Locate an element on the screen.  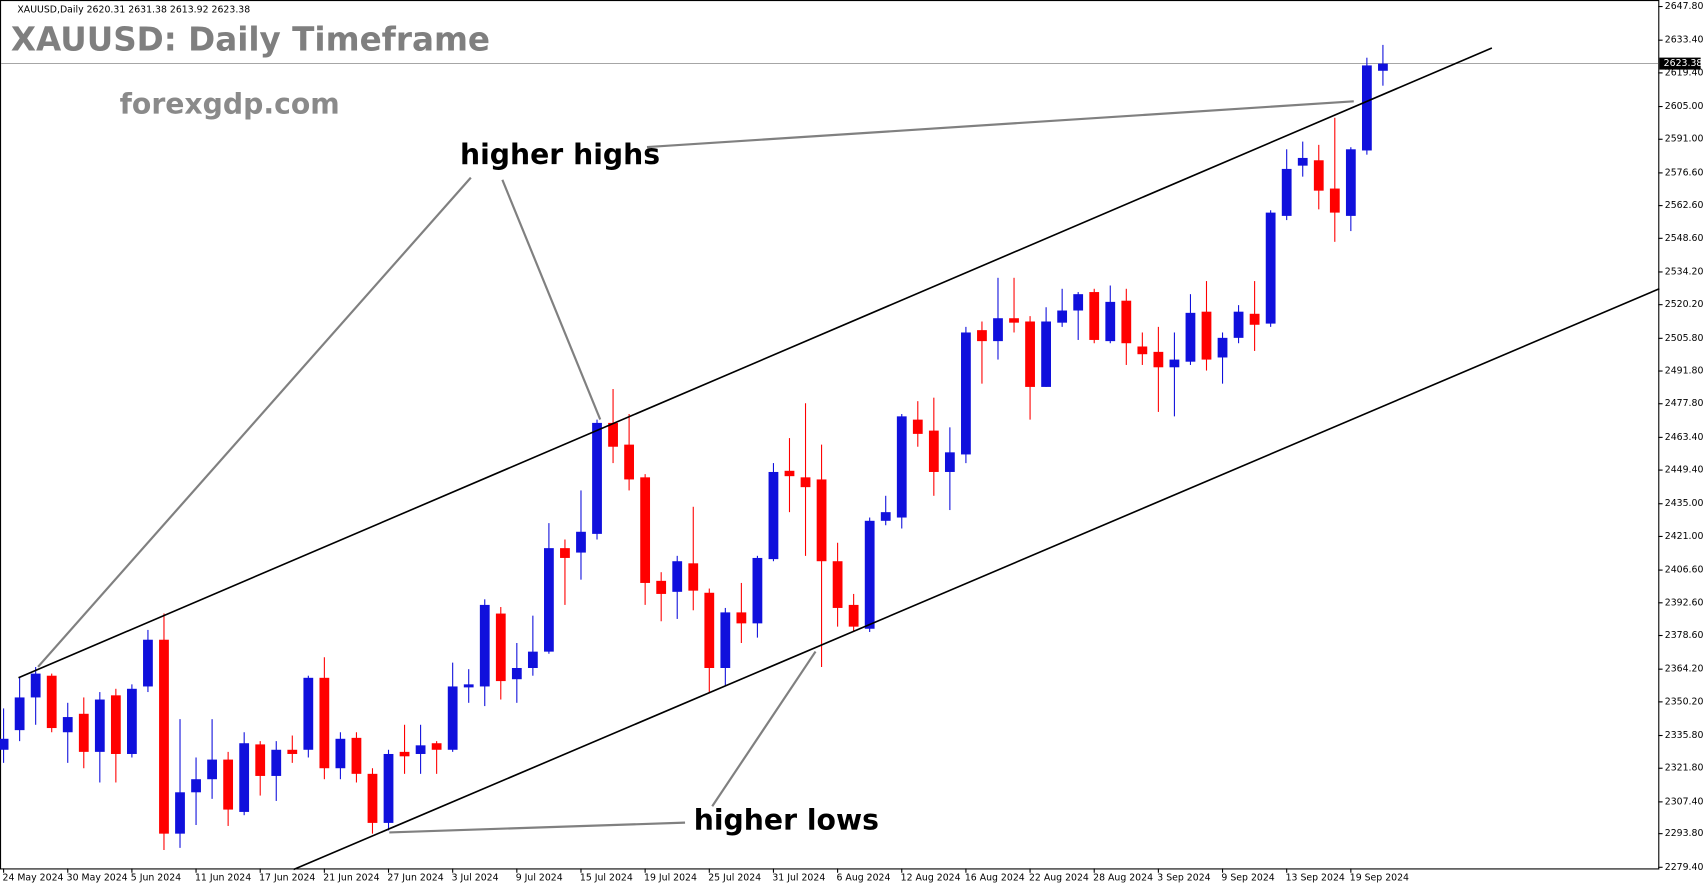
y-tick-label: 2491.80 is located at coordinates (1684, 371).